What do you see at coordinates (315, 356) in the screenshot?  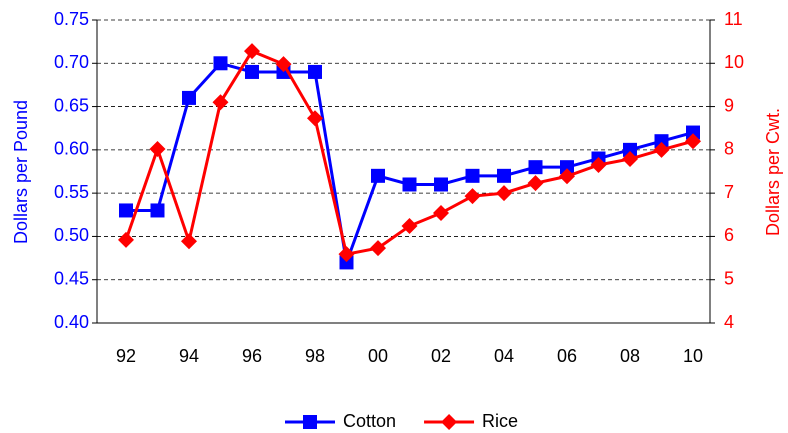 I see `x-tick-label: 98` at bounding box center [315, 356].